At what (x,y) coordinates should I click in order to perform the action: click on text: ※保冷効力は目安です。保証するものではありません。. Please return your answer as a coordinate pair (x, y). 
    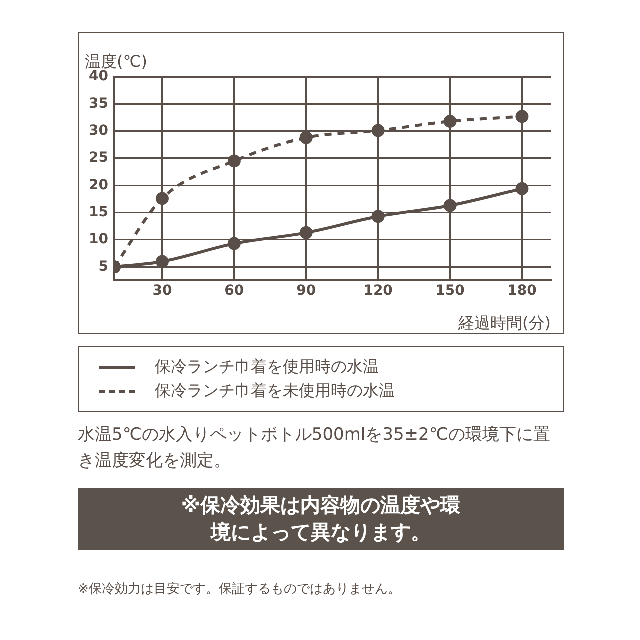
    Looking at the image, I should click on (240, 589).